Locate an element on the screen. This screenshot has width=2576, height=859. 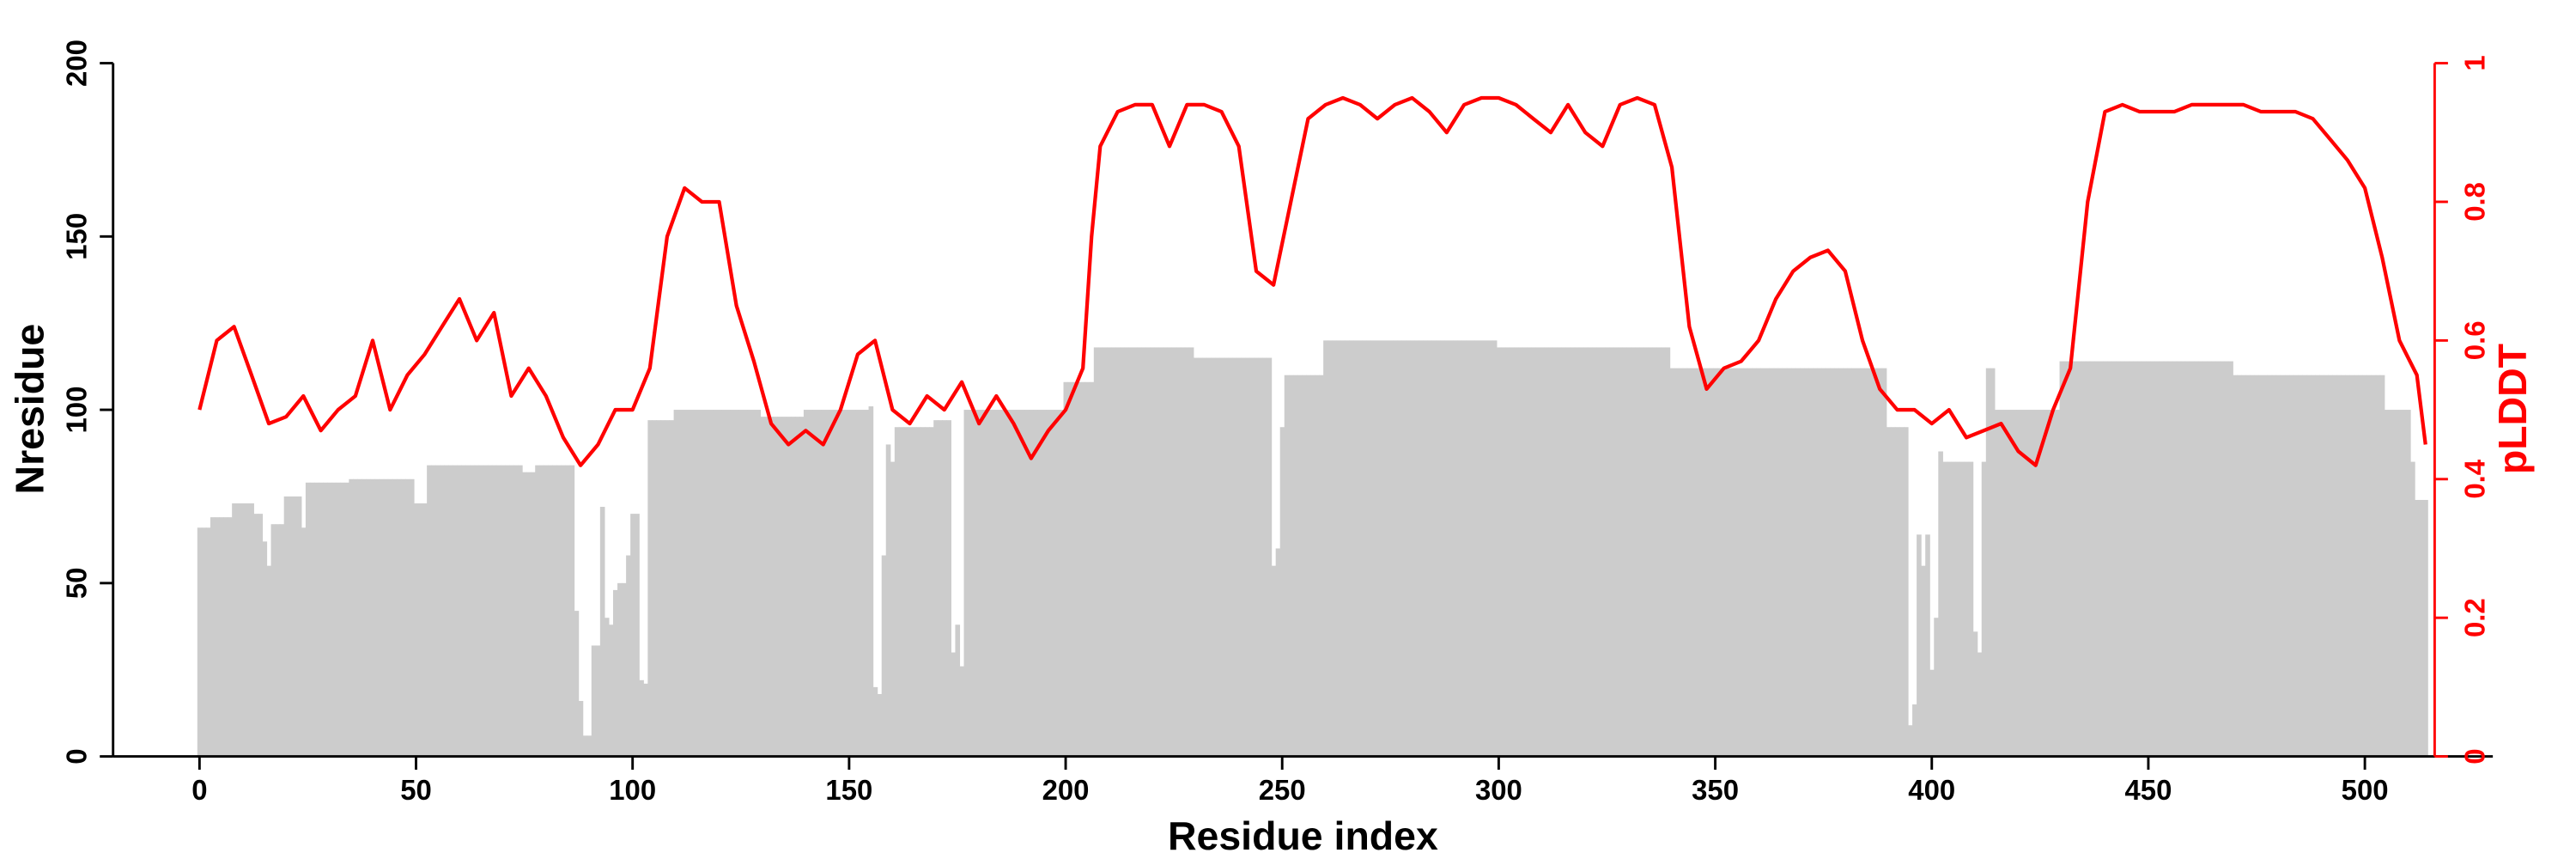
y-right-tick-label: 1 is located at coordinates (2474, 63).